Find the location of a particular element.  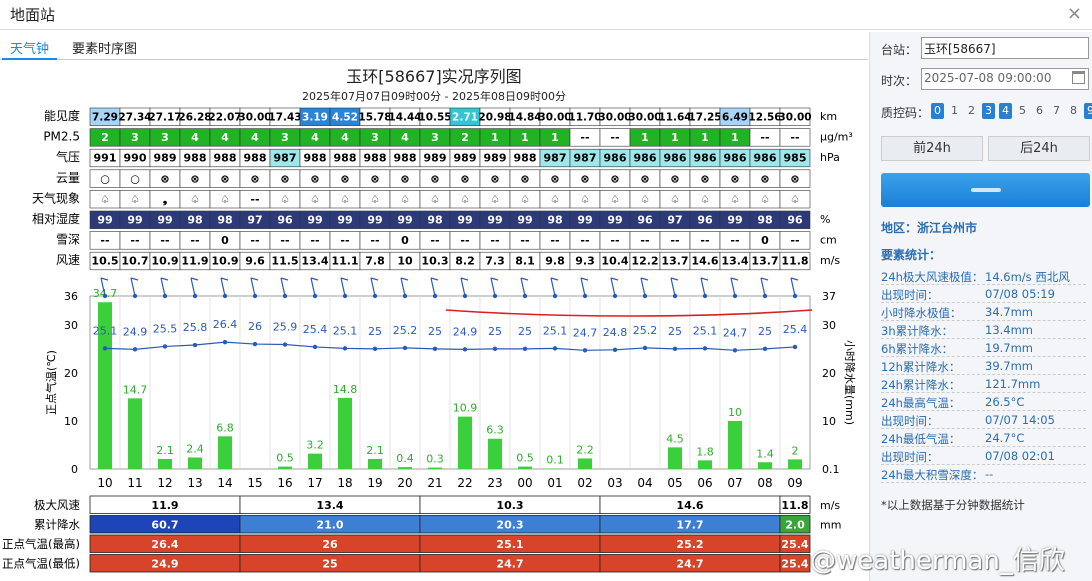

qc-code-9: 9 is located at coordinates (1088, 111).